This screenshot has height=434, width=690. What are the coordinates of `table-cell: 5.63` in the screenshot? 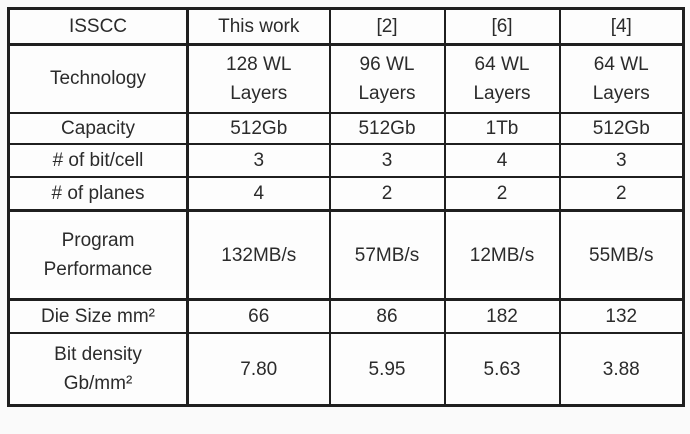 It's located at (502, 369).